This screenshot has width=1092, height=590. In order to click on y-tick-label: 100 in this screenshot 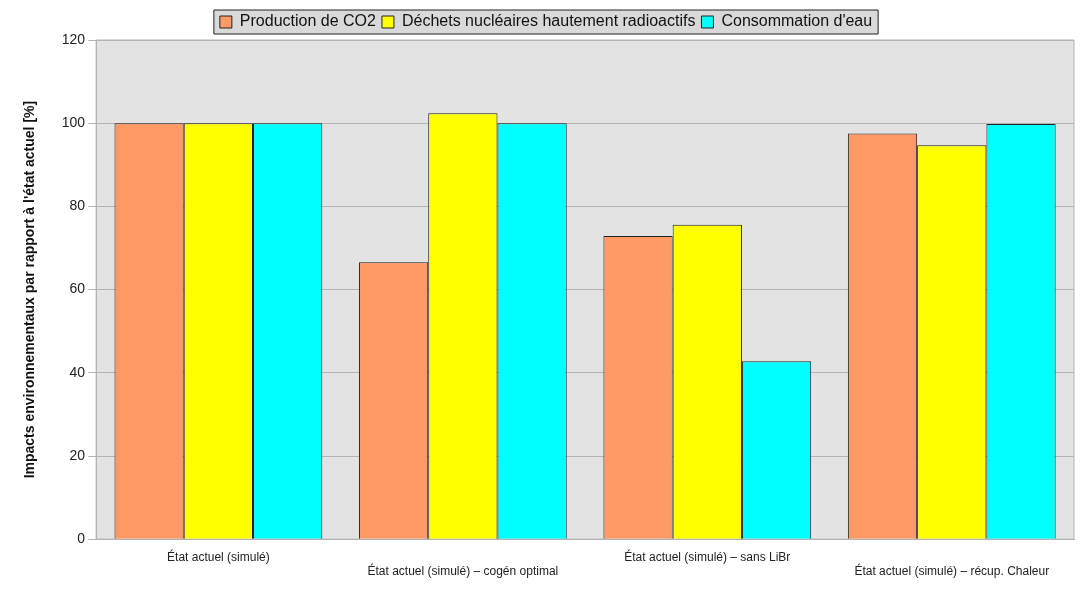, I will do `click(73, 122)`.